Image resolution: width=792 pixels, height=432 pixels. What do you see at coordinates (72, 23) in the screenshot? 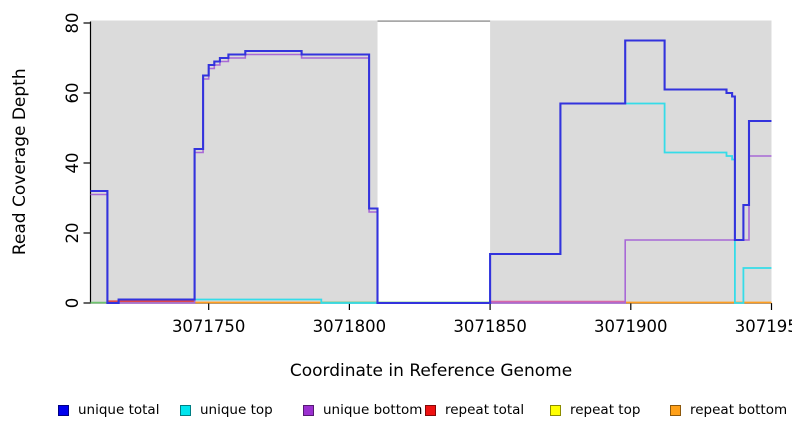
I see `y-tick-label: 80` at bounding box center [72, 23].